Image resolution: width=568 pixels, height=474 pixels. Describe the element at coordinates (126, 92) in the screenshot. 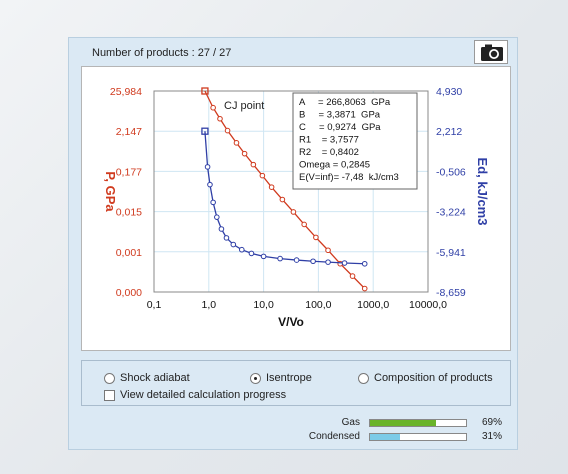

I see `left-tick-label: 25,984` at that location.